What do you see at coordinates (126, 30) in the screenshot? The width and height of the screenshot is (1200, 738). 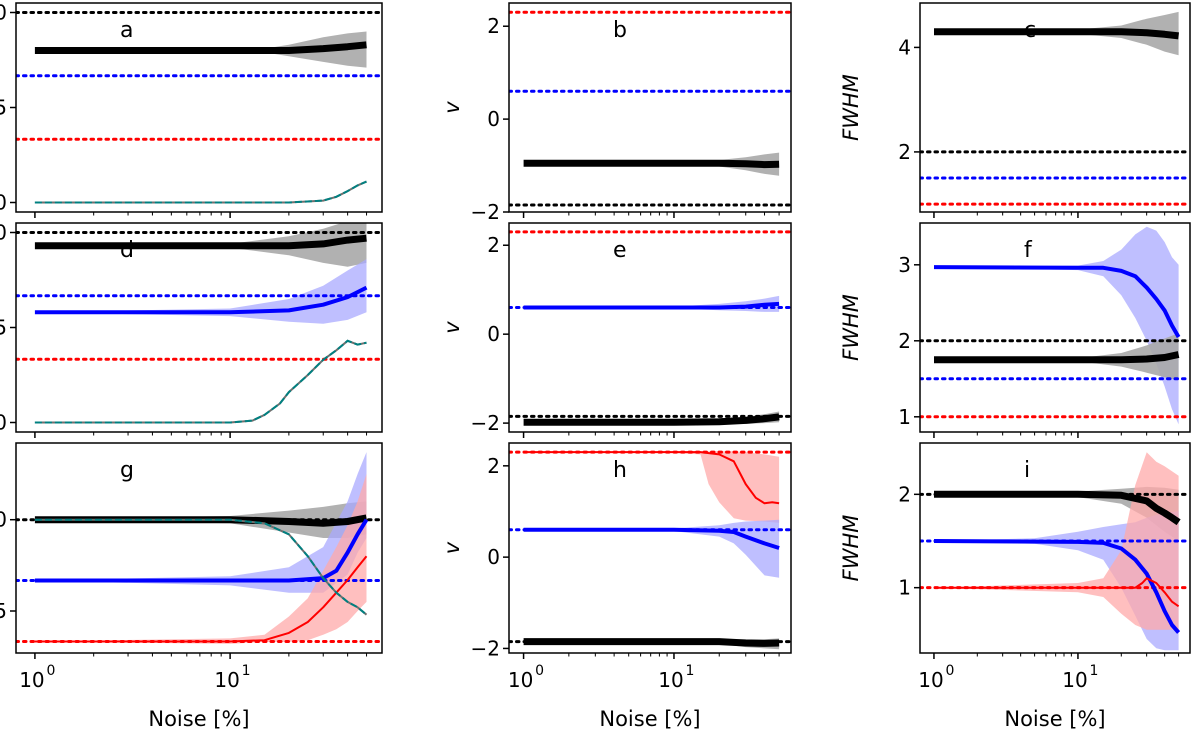 I see `panel-letter: a` at bounding box center [126, 30].